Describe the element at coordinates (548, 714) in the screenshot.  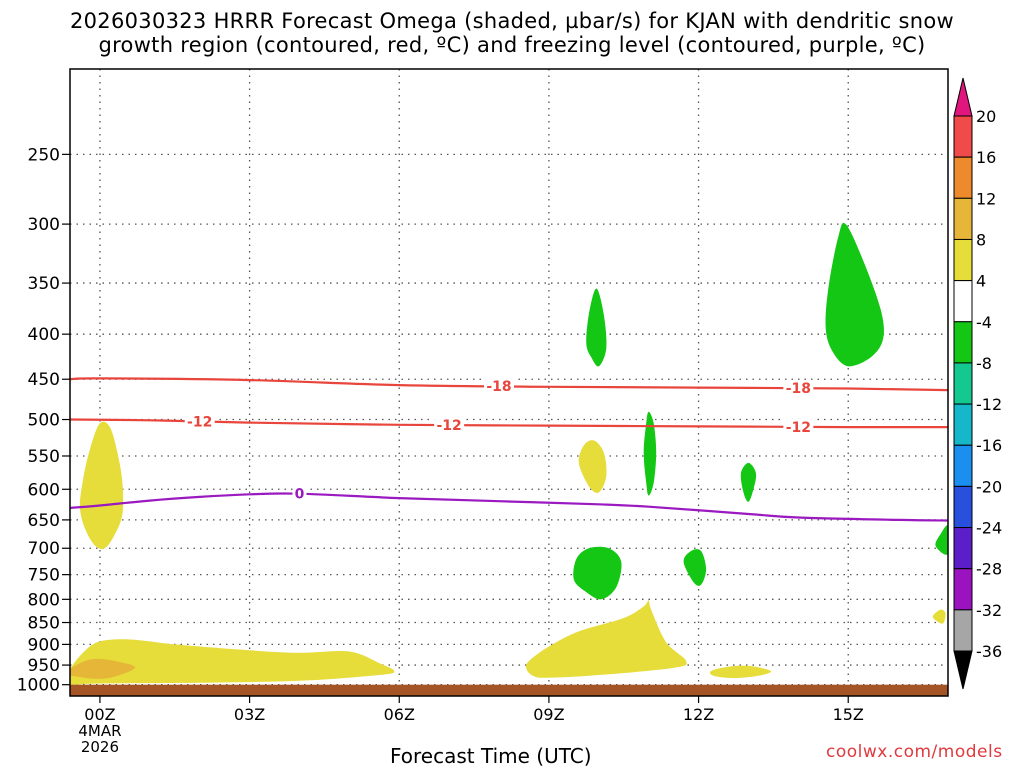
I see `xtick-label-09Z: 09Z` at that location.